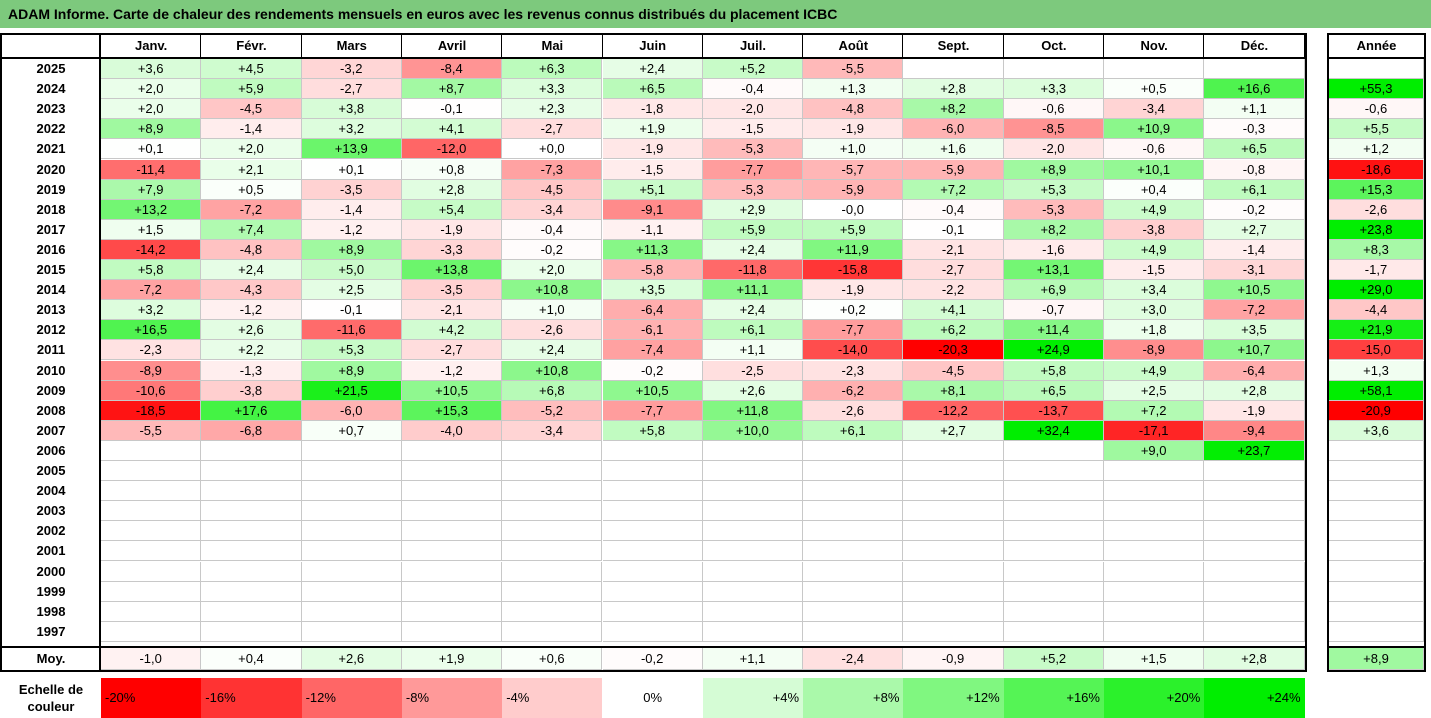 The width and height of the screenshot is (1431, 718). Describe the element at coordinates (151, 45) in the screenshot. I see `month-header: Janv.` at that location.